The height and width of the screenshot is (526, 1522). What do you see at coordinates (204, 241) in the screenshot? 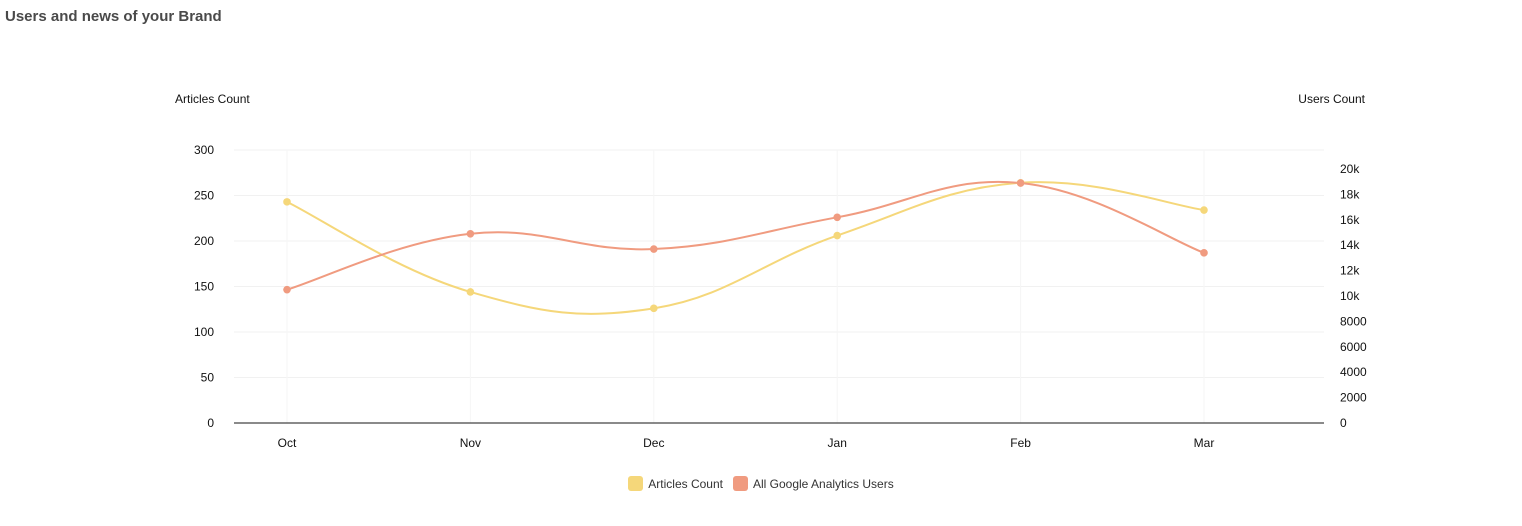
I see `y-left-tick-label: 200` at bounding box center [204, 241].